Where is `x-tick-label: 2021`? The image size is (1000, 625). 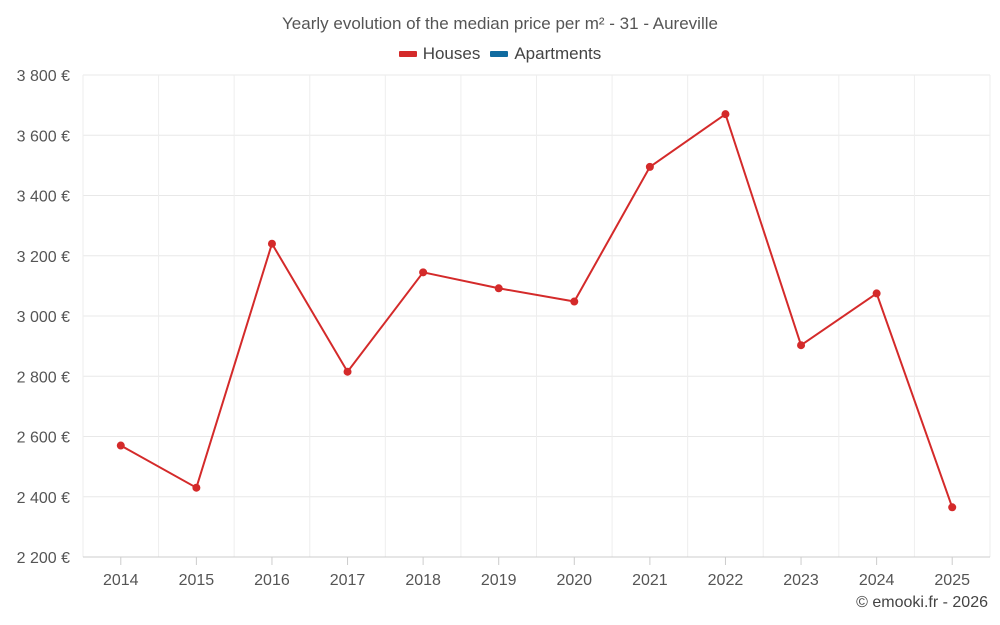 x-tick-label: 2021 is located at coordinates (650, 580).